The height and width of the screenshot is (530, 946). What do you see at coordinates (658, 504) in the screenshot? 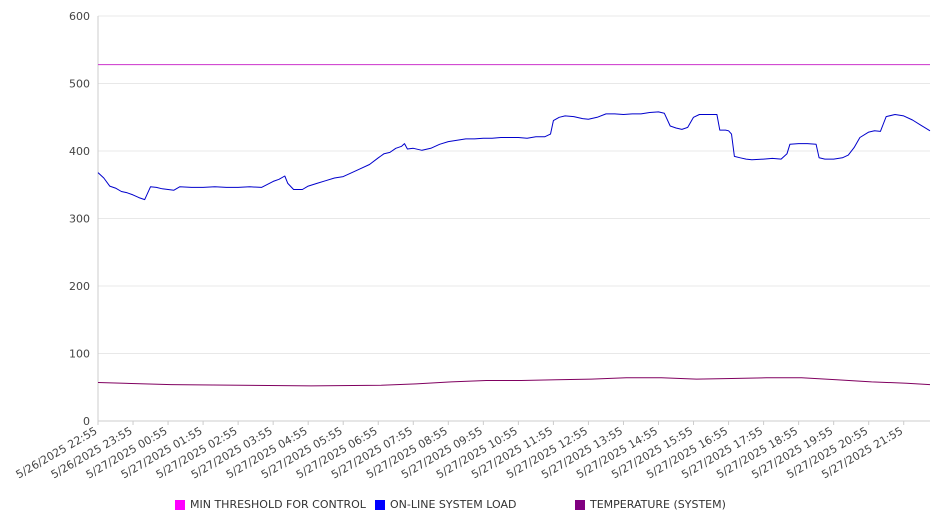
I see `legend-label-temperature: TEMPERATURE (SYSTEM)` at bounding box center [658, 504].